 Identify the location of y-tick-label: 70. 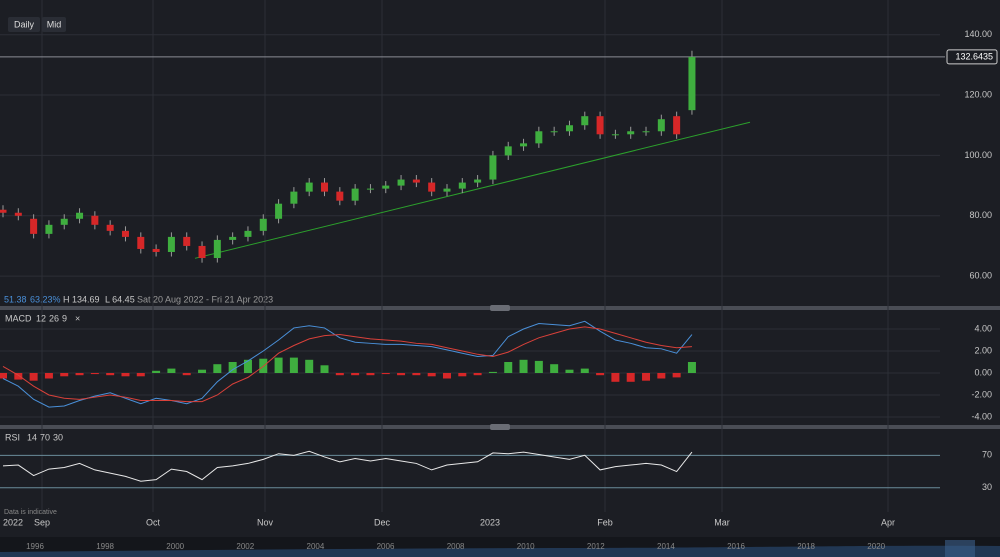
(987, 455).